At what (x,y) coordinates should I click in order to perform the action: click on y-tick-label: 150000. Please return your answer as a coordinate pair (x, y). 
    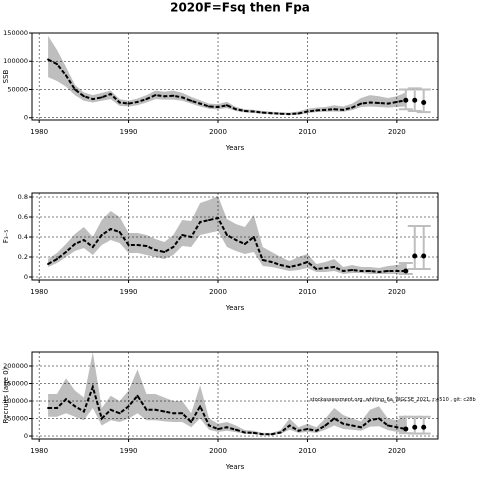
    Looking at the image, I should click on (15, 384).